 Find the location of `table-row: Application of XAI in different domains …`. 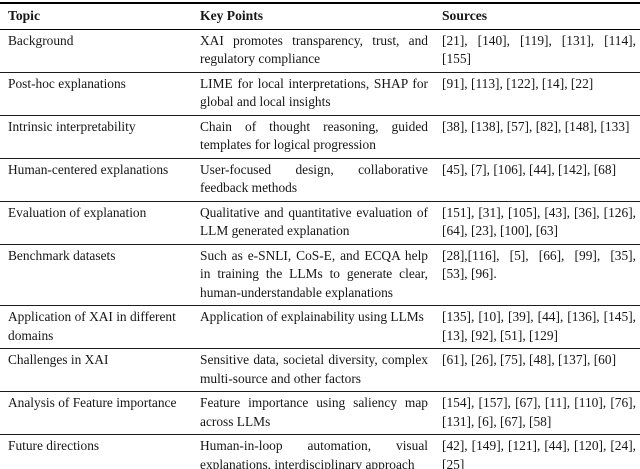

table-row: Application of XAI in different domains … is located at coordinates (320, 327).